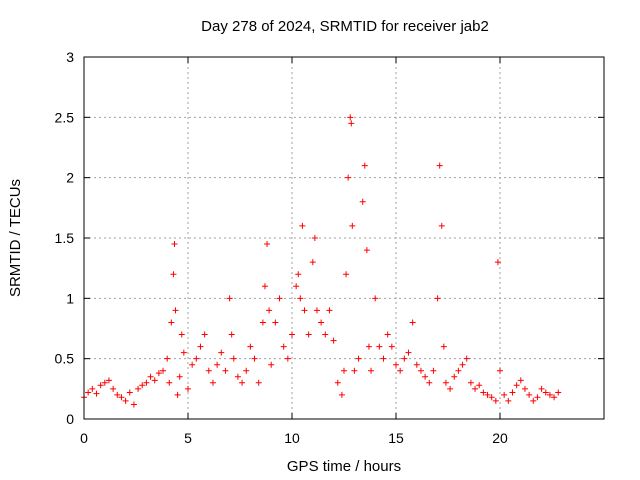 Image resolution: width=640 pixels, height=480 pixels. Describe the element at coordinates (84, 438) in the screenshot. I see `x-tick-label: 0` at that location.